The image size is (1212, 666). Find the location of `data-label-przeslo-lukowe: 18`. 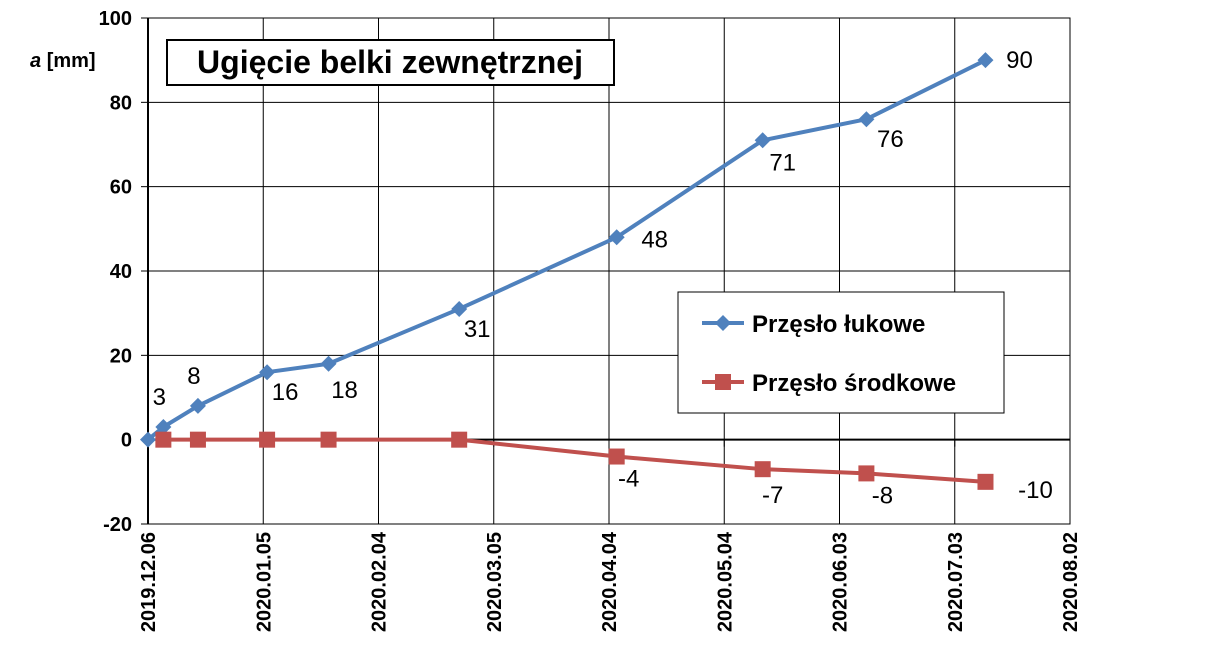

data-label-przeslo-lukowe: 18 is located at coordinates (344, 390).